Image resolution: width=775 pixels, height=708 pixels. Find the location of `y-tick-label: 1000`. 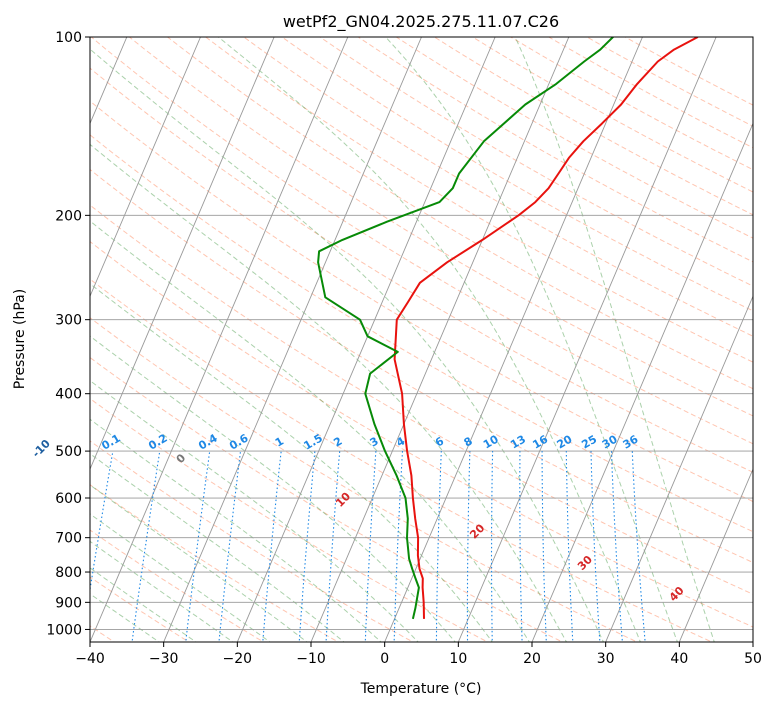

y-tick-label: 1000 is located at coordinates (64, 630).